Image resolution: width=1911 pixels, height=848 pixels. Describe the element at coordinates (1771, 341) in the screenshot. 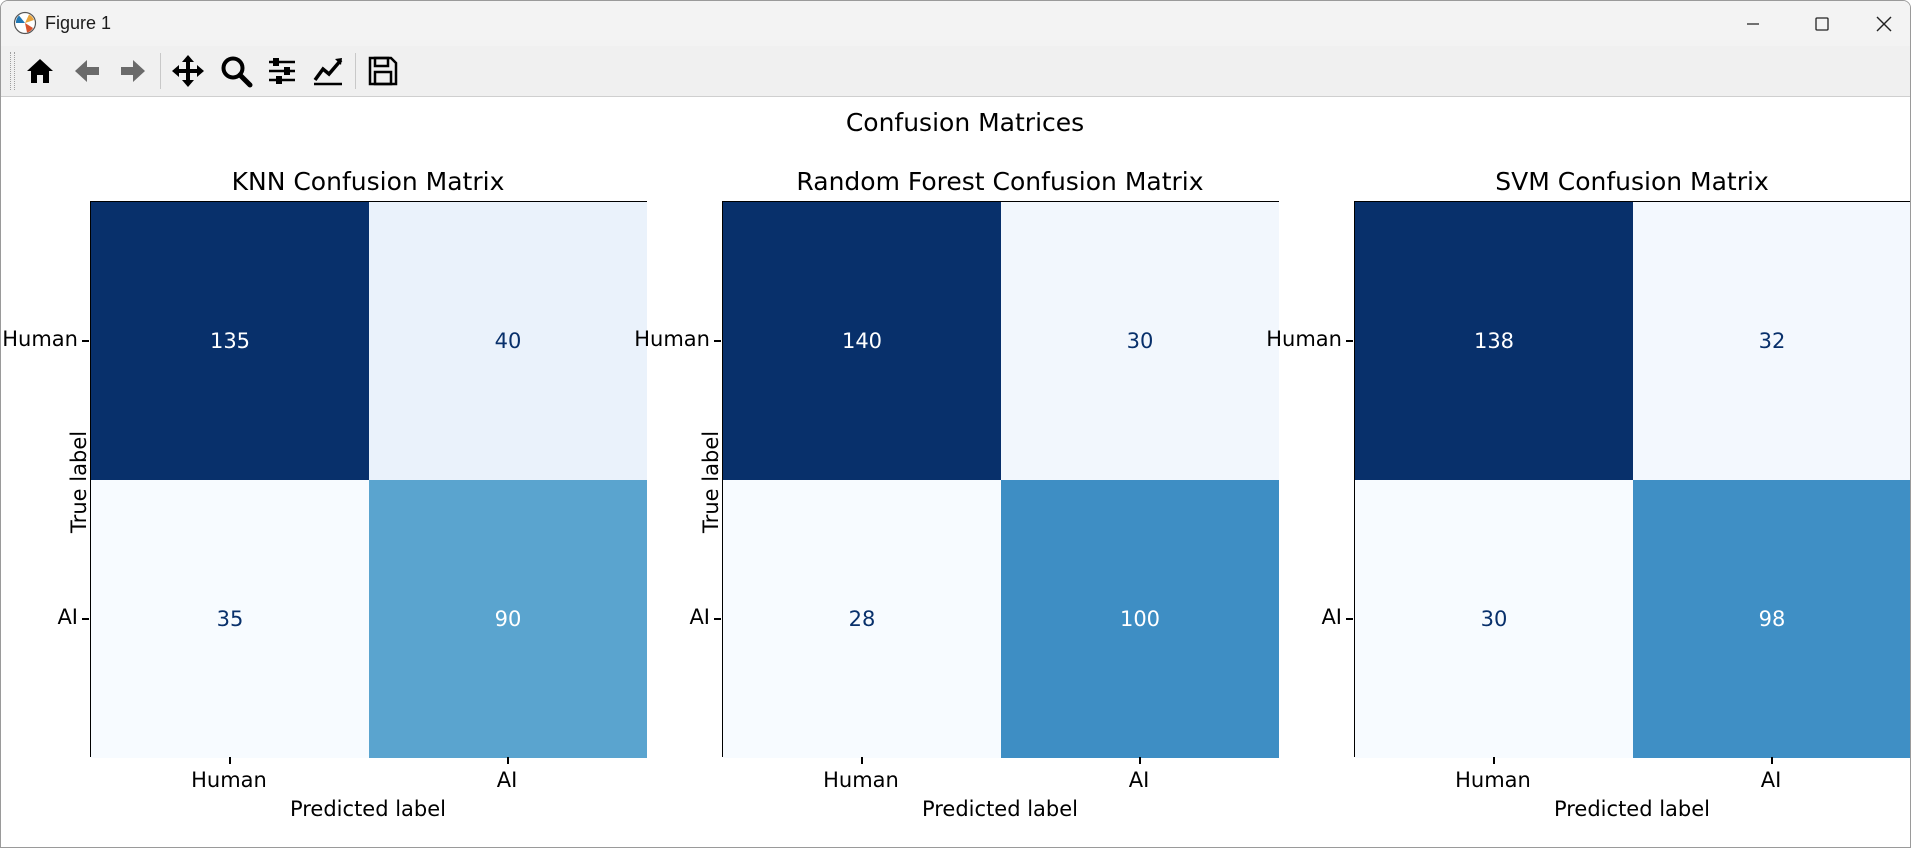

I see `matrix-cell: 32` at that location.